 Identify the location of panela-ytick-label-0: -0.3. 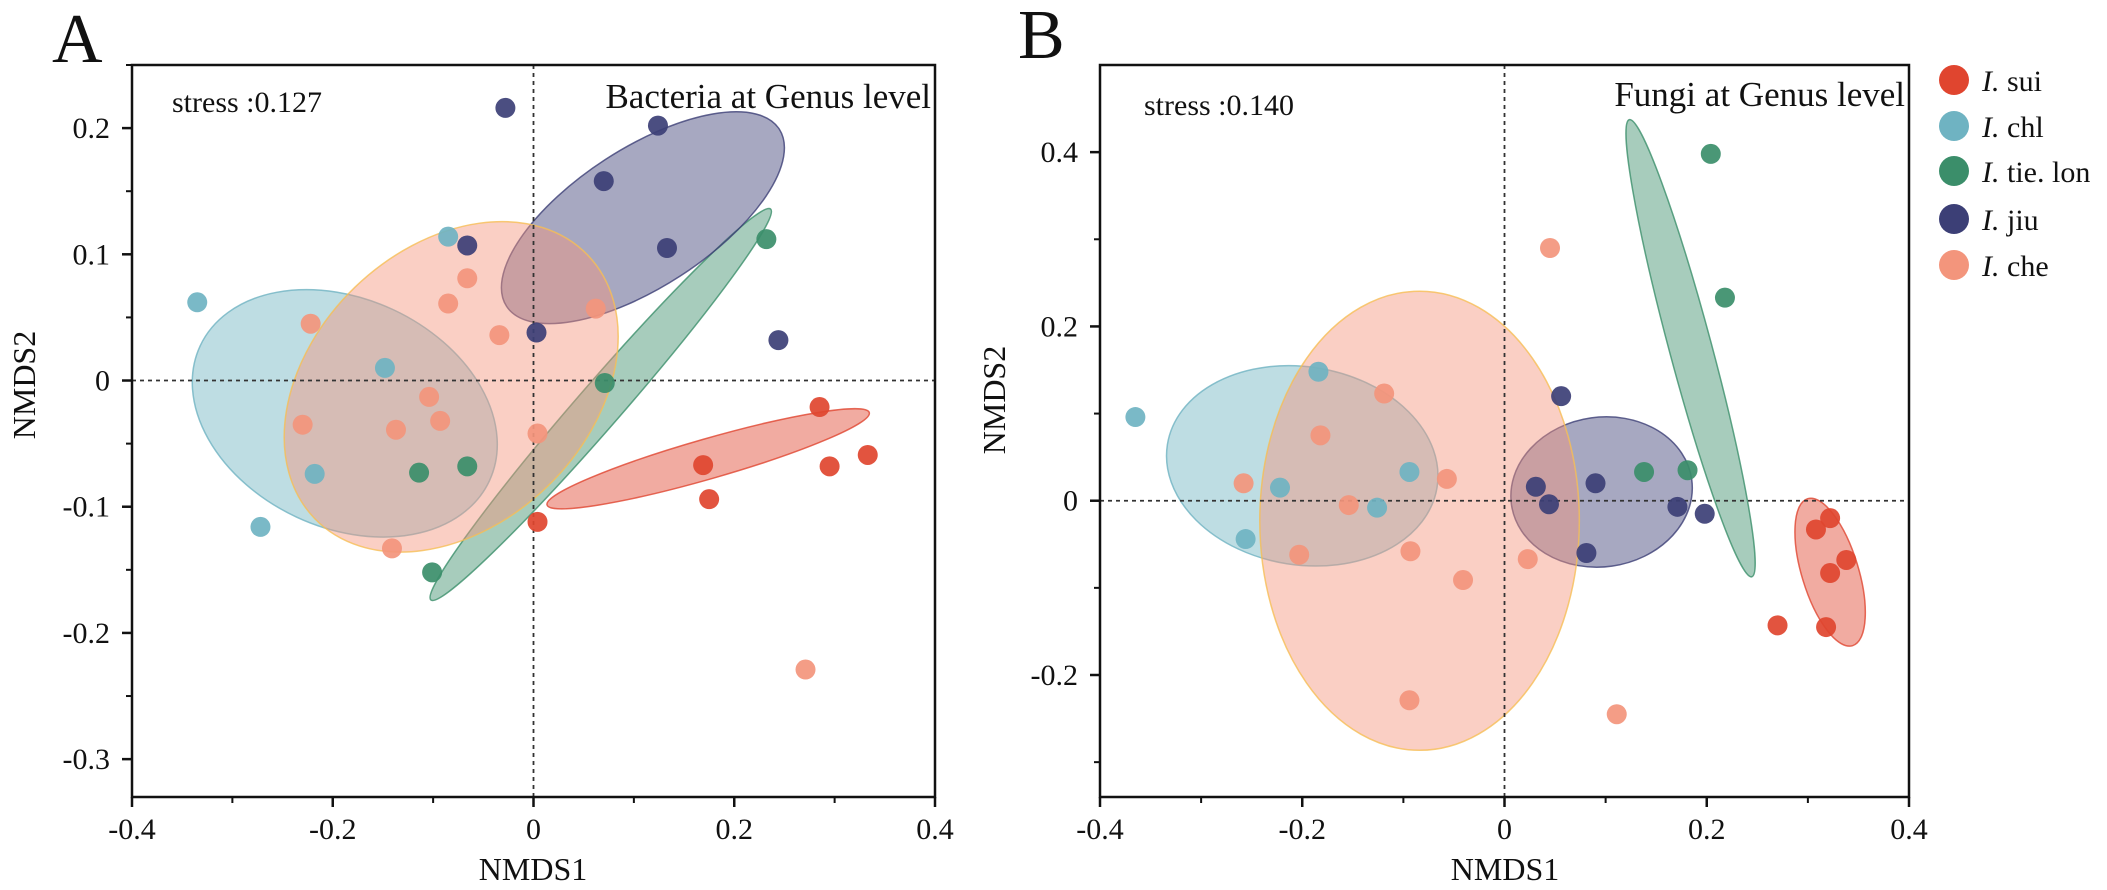
(87, 759).